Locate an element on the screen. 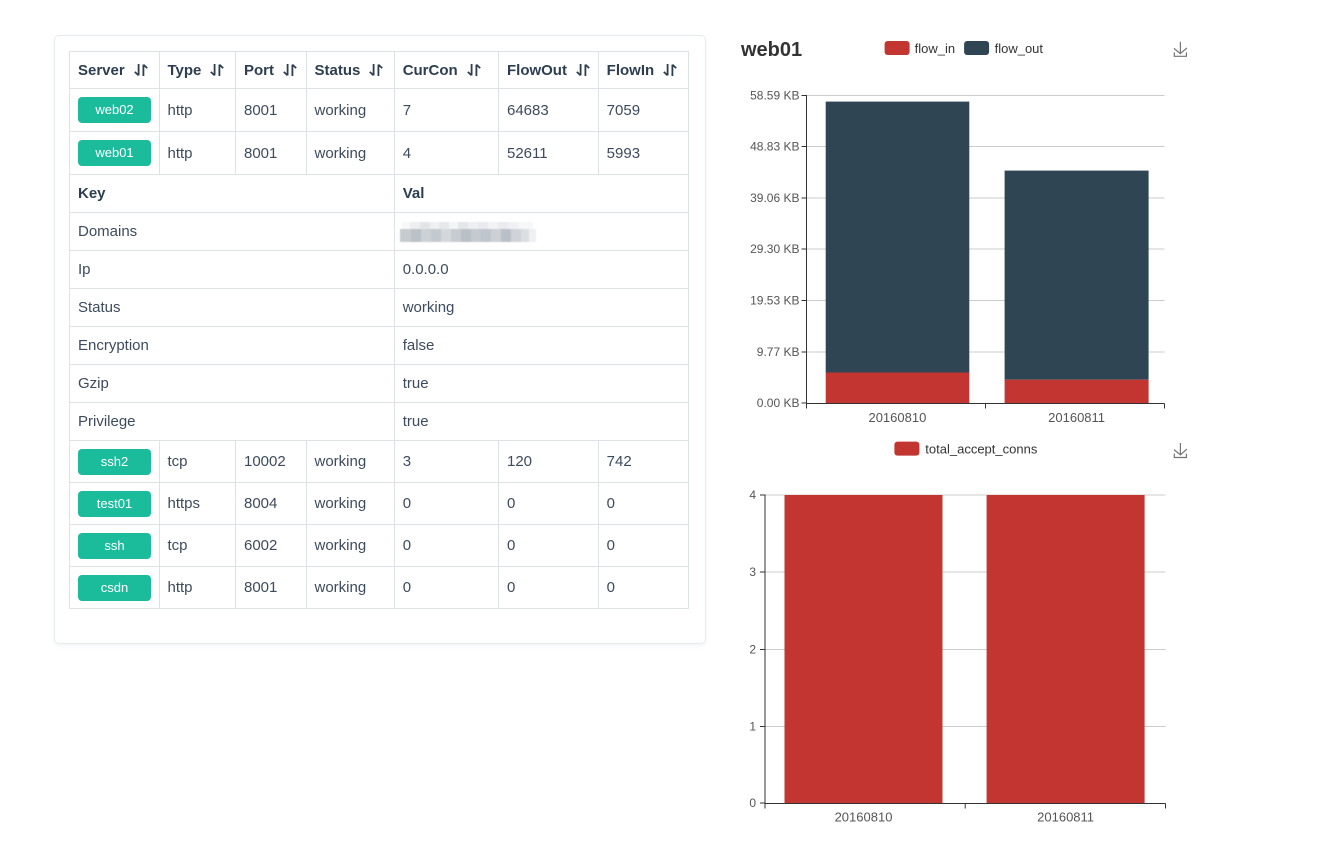 This screenshot has height=860, width=1339. svg-text: 4 is located at coordinates (752, 495).